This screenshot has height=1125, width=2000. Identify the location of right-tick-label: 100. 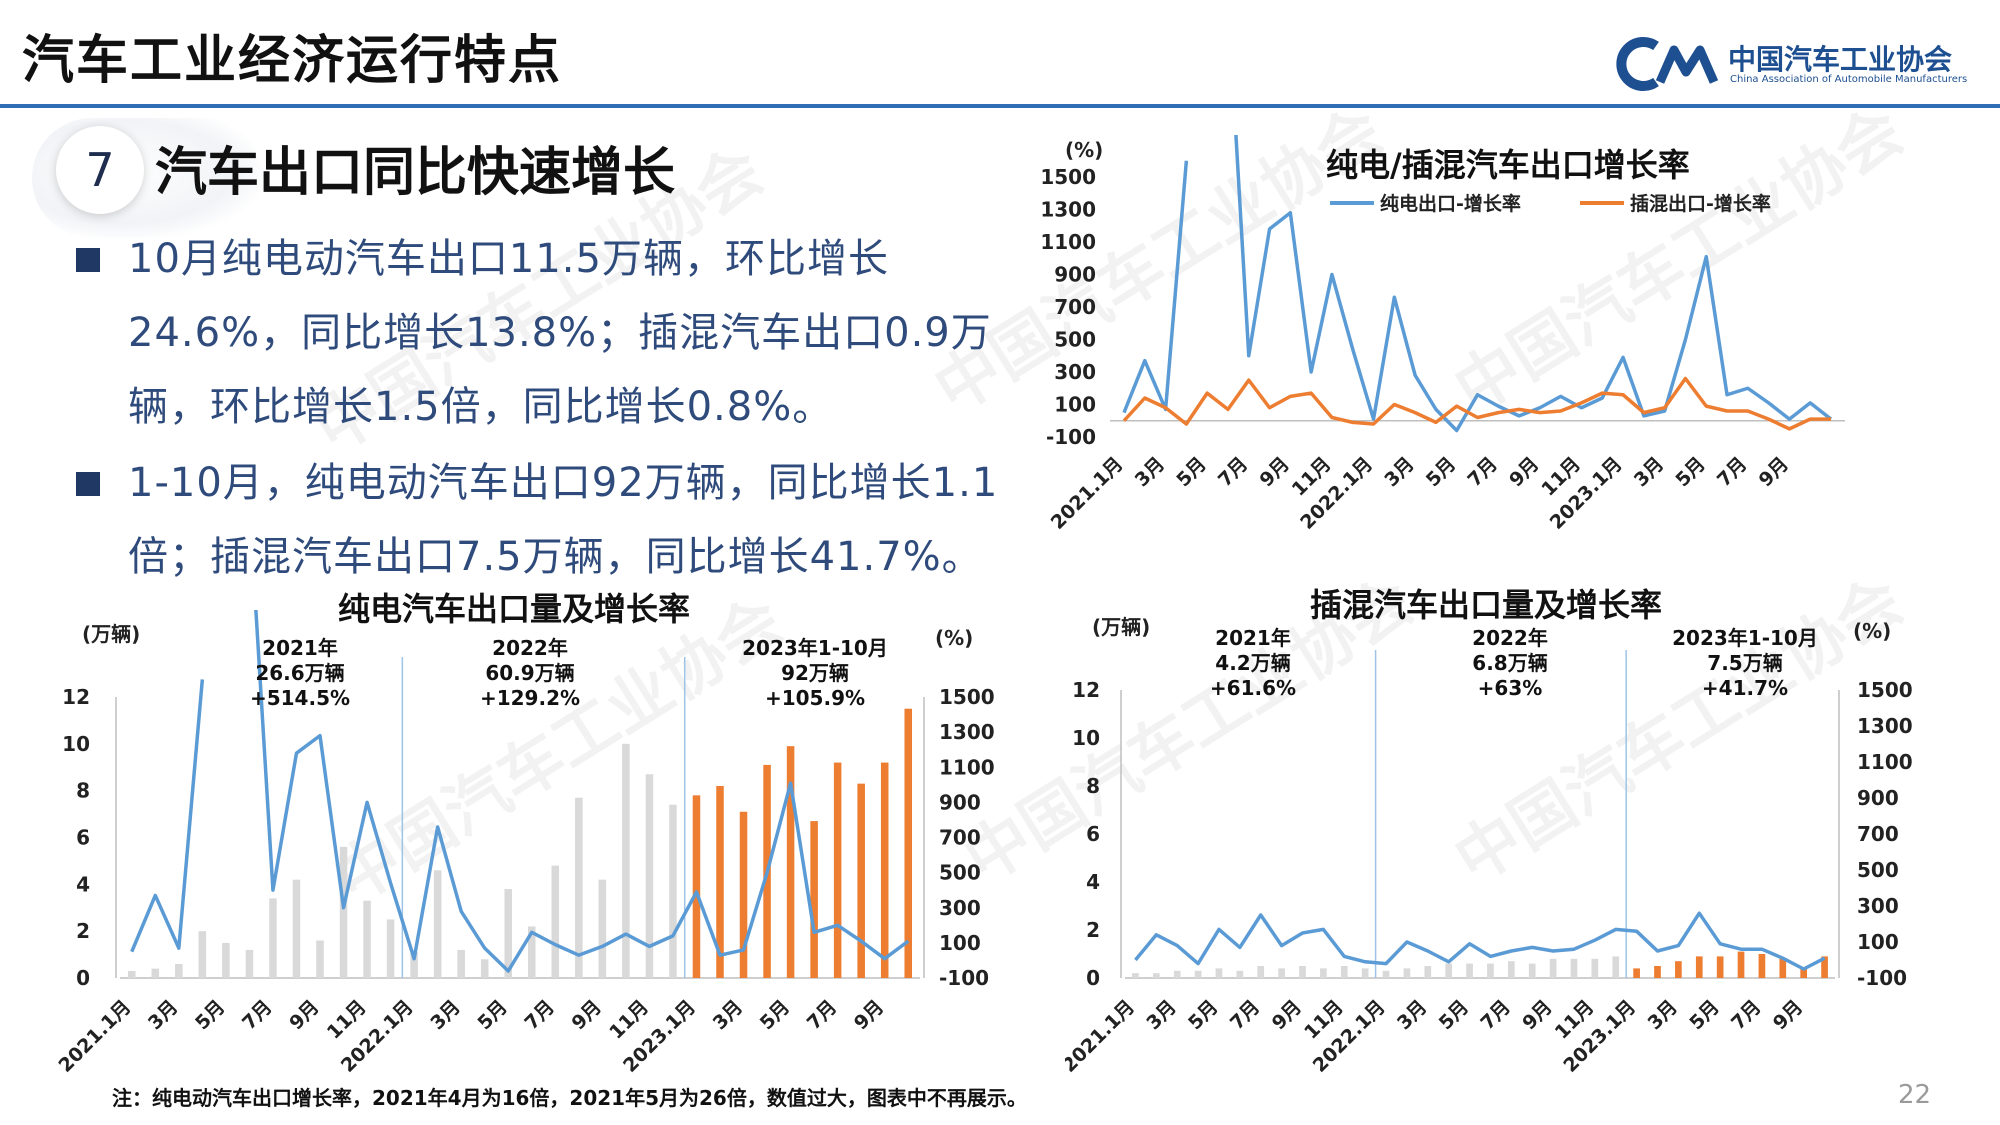
(960, 943).